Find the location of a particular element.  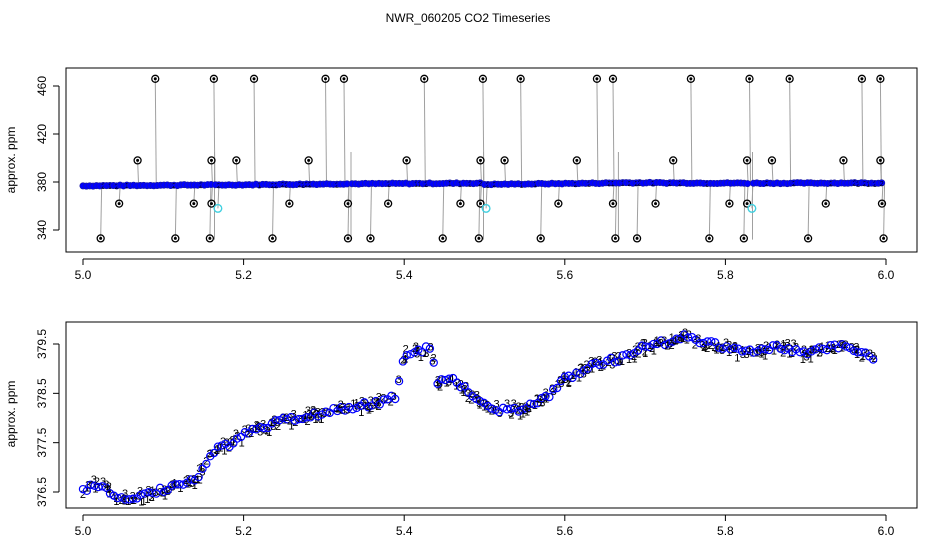

top-x-tick-label: 5.6 is located at coordinates (564, 275).